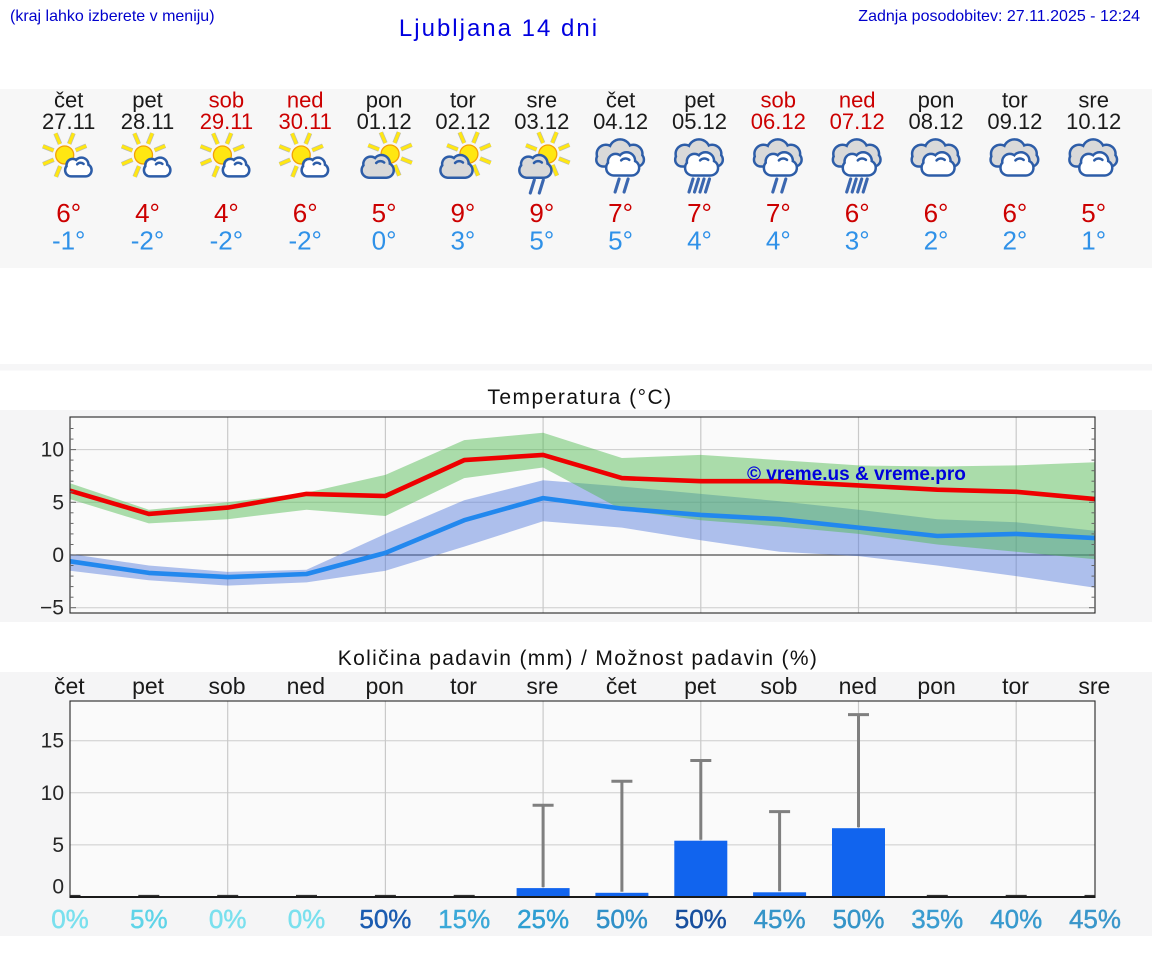  I want to click on svg-text: Ljubljana 14 dni, so click(499, 28).